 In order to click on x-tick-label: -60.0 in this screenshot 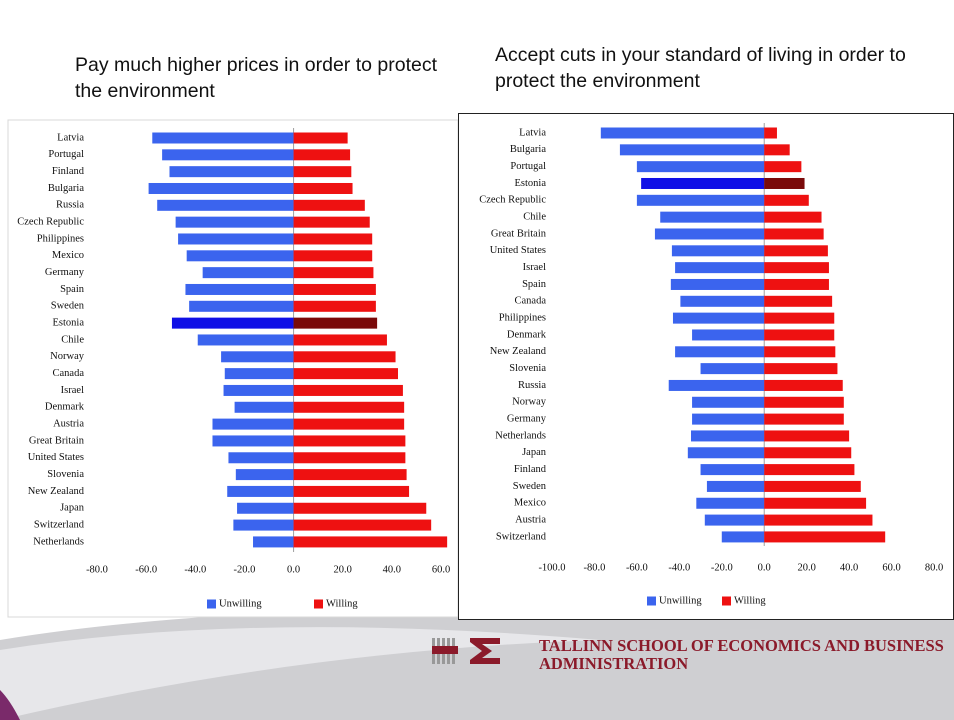, I will do `click(146, 569)`.